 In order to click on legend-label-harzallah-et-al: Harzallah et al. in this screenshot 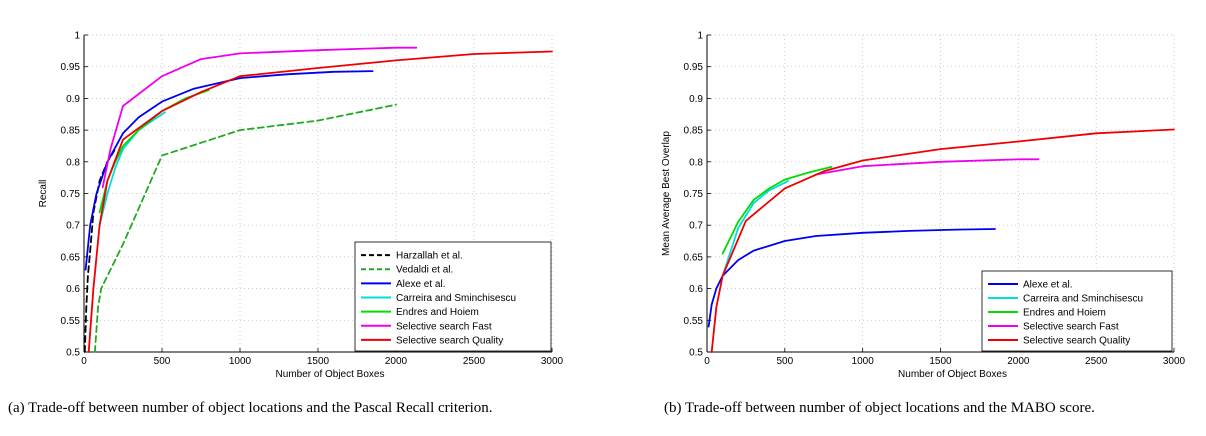, I will do `click(429, 256)`.